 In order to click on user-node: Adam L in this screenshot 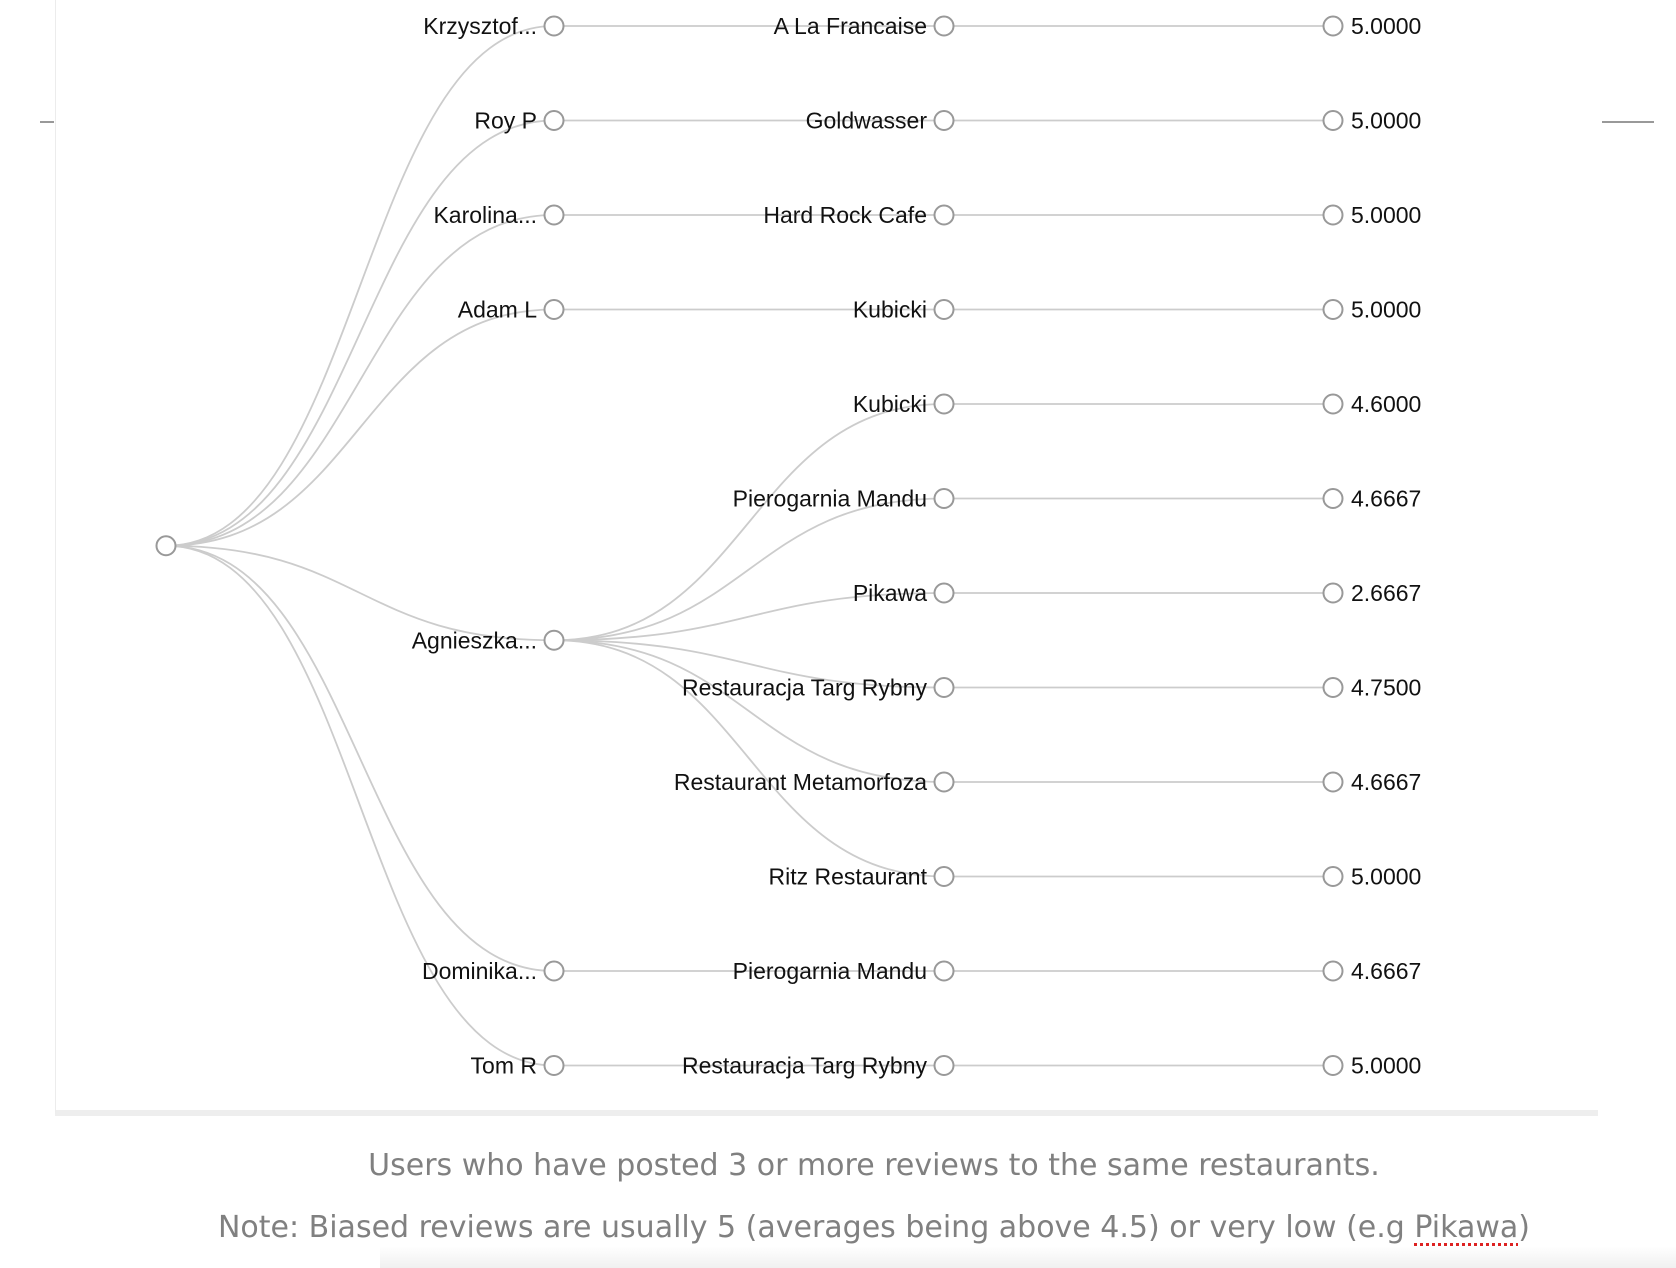, I will do `click(511, 310)`.